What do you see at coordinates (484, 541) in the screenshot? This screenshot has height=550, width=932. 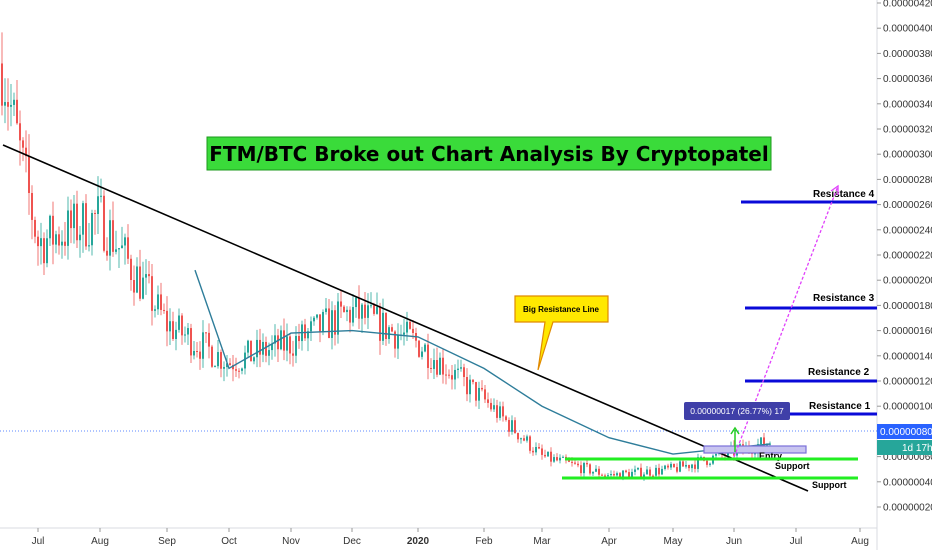 I see `x-tick-label: Feb` at bounding box center [484, 541].